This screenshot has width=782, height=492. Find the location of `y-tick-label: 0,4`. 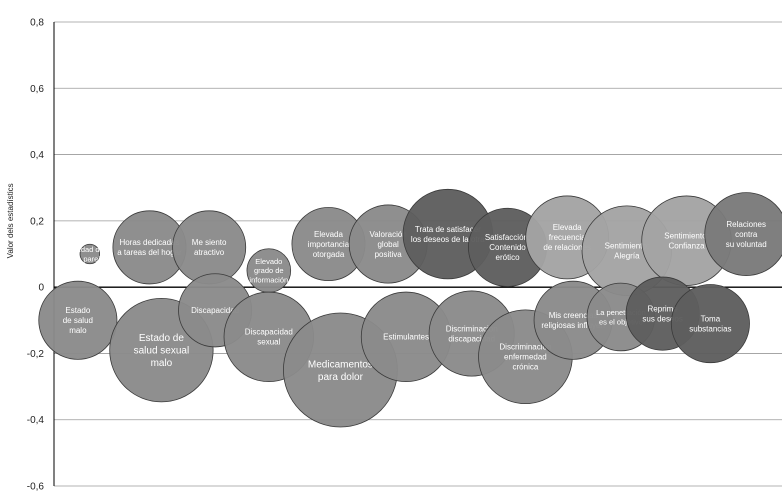

y-tick-label: 0,4 is located at coordinates (37, 155).